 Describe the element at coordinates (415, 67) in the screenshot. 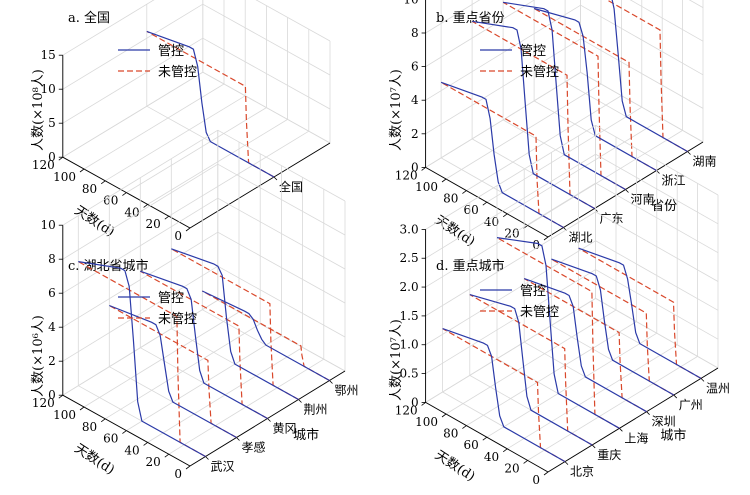

I see `z-tick-label: 6` at that location.